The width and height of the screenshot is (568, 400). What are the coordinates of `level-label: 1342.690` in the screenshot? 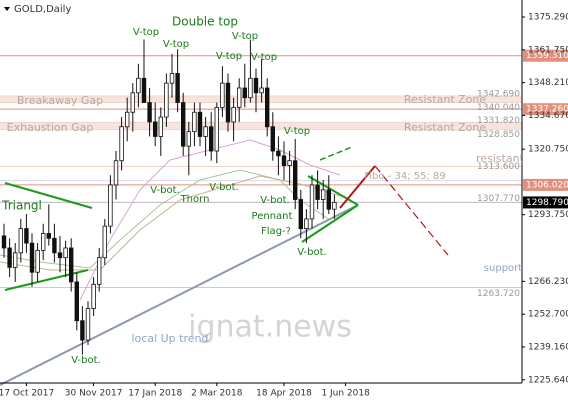 It's located at (498, 95).